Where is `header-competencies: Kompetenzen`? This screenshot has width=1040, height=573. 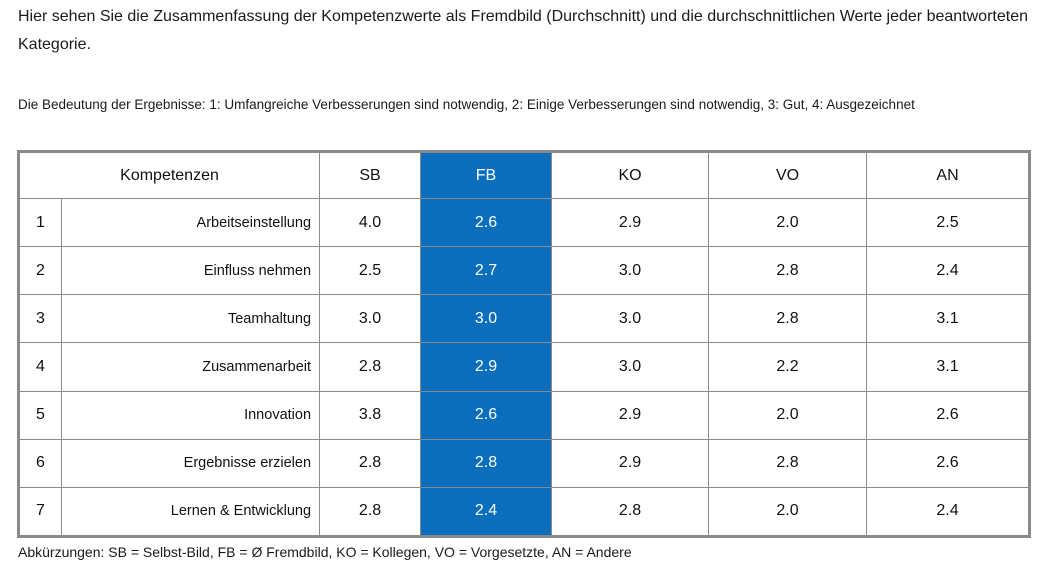 header-competencies: Kompetenzen is located at coordinates (169, 175).